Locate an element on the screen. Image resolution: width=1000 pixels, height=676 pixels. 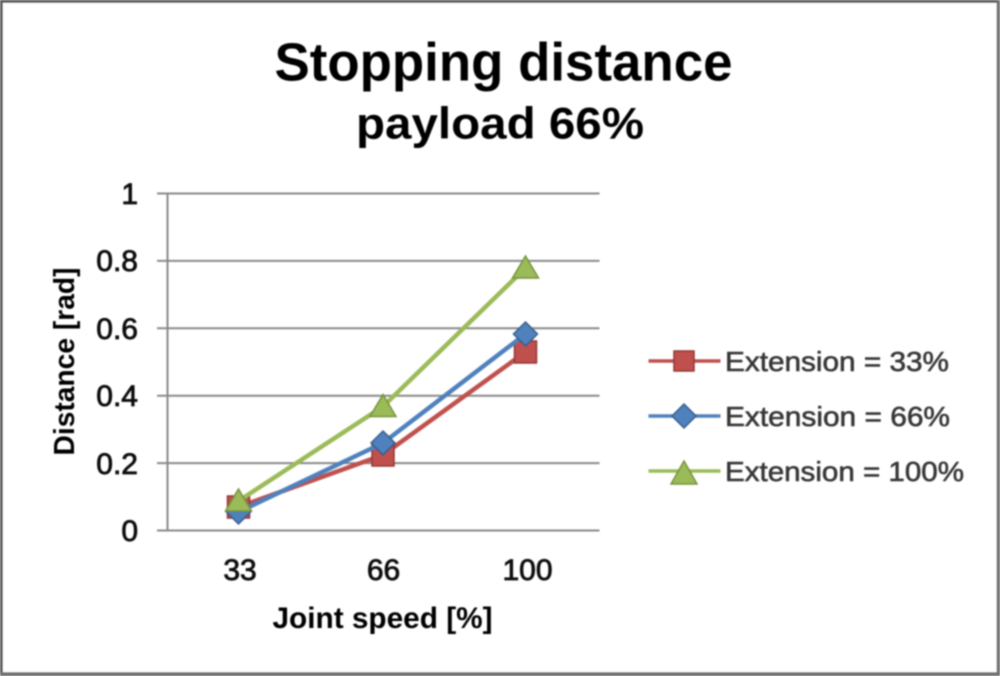
svg-text: 0.6 is located at coordinates (117, 329).